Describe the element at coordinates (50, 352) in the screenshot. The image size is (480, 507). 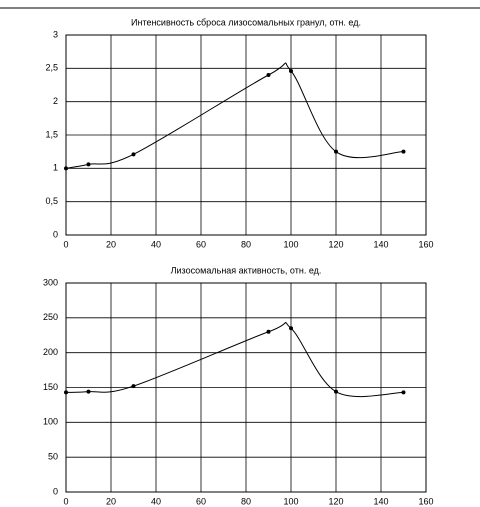
I see `y-tick-label: 200` at that location.